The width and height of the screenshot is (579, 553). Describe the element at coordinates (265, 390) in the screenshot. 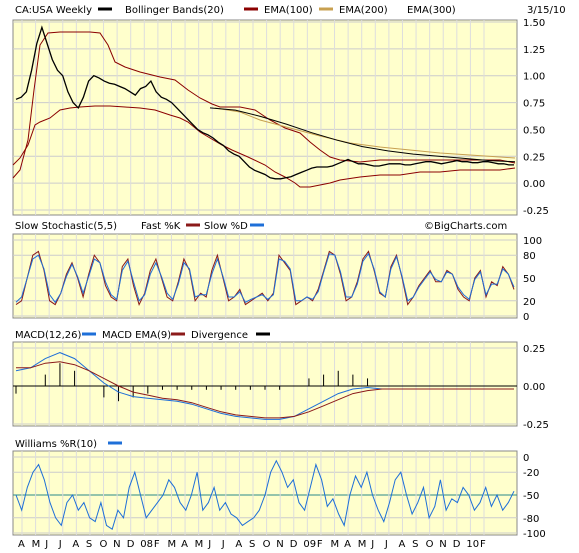

I see `macd-ema-line` at that location.